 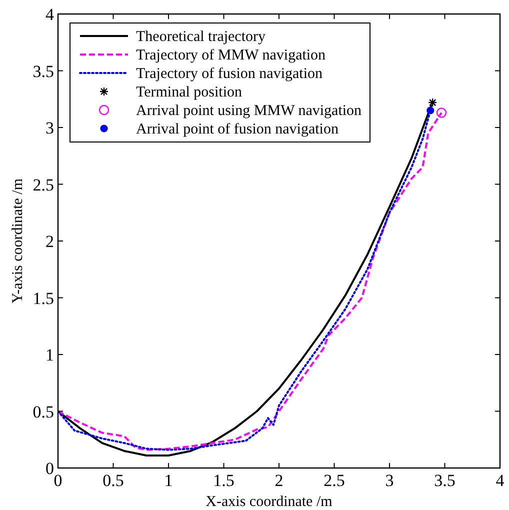 What do you see at coordinates (50, 241) in the screenshot?
I see `y-tick-label: 2` at bounding box center [50, 241].